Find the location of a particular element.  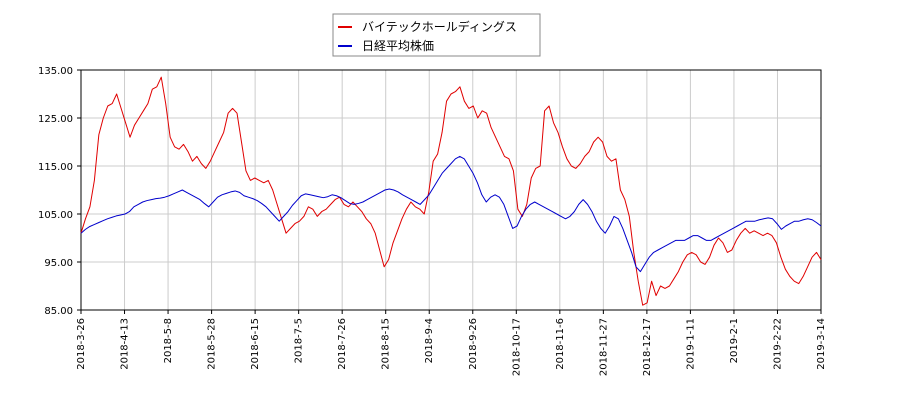

x-tick-label: 2018-6-15 is located at coordinates (255, 344).